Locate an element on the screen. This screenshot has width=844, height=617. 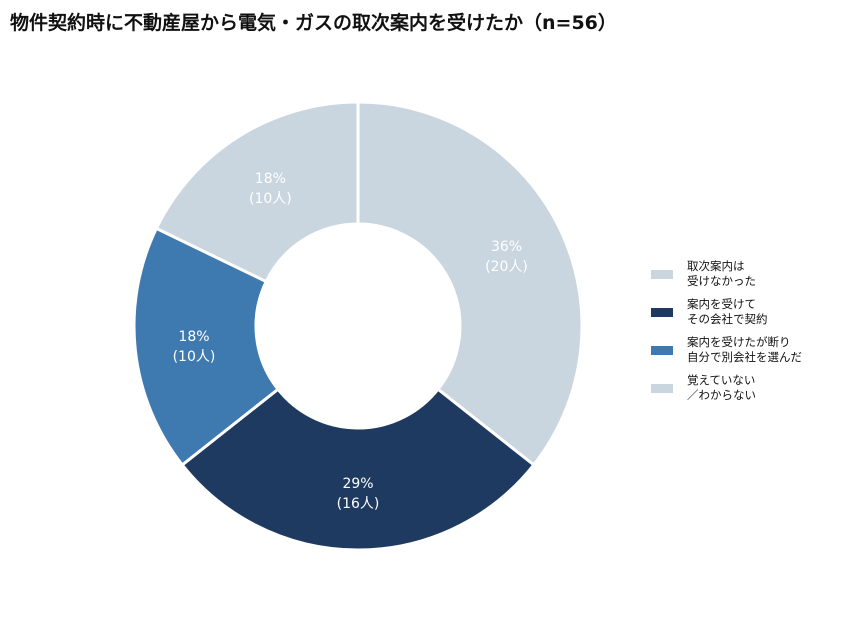
slice-count-label: (20人) is located at coordinates (506, 267).